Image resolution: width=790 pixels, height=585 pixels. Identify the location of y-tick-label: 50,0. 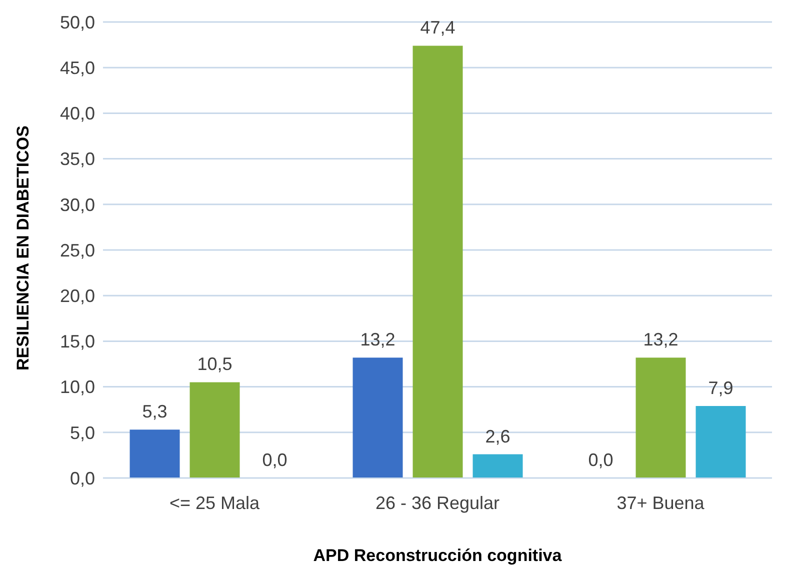
(77, 22).